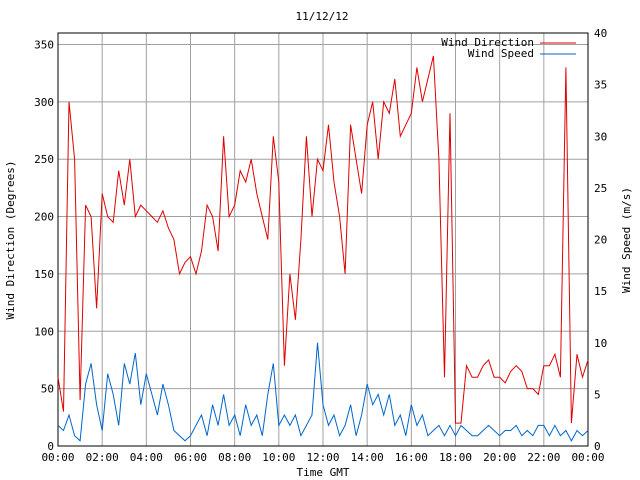 The width and height of the screenshot is (640, 480). I want to click on y2-tick-label: 20, so click(600, 240).